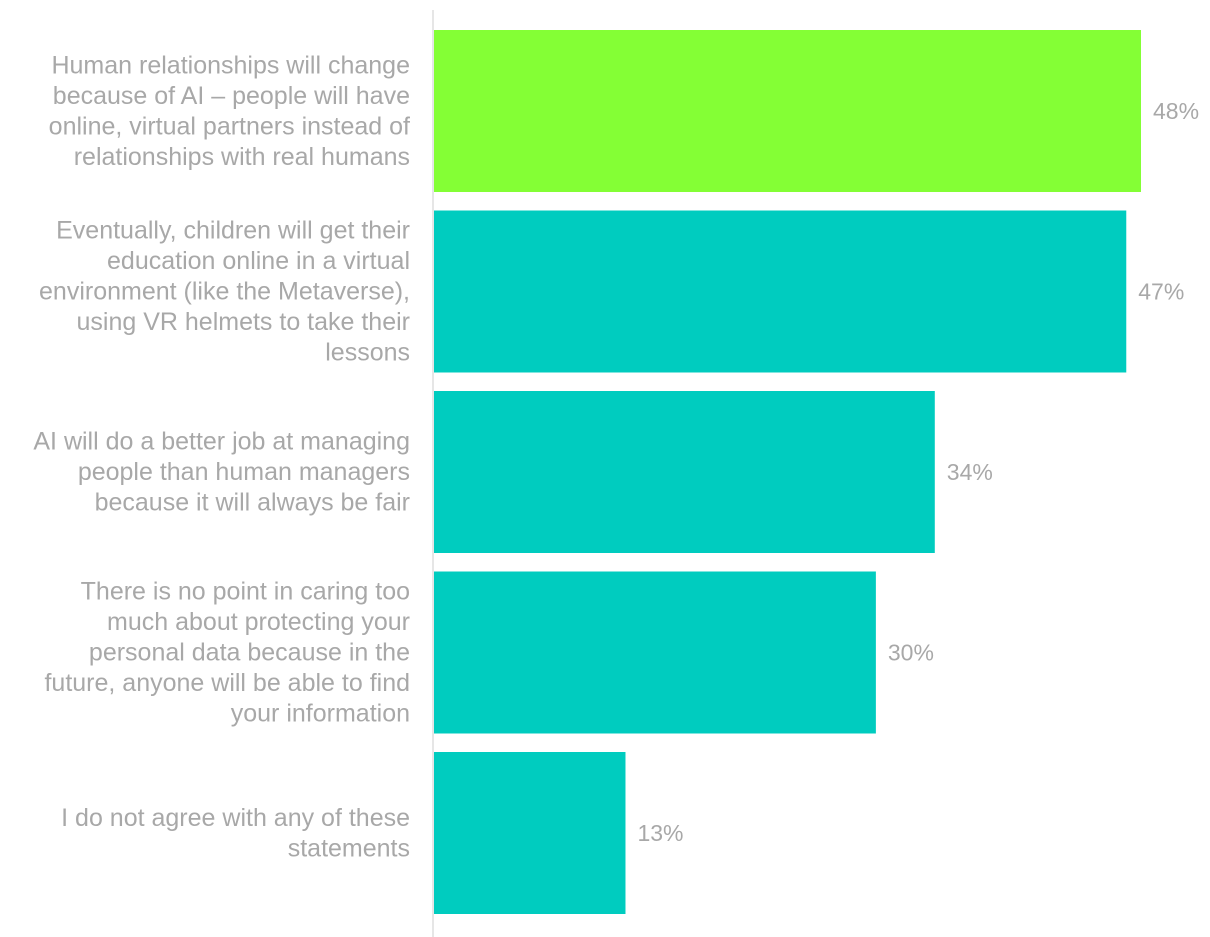 The height and width of the screenshot is (937, 1210). What do you see at coordinates (349, 848) in the screenshot?
I see `category-label-line: statements` at bounding box center [349, 848].